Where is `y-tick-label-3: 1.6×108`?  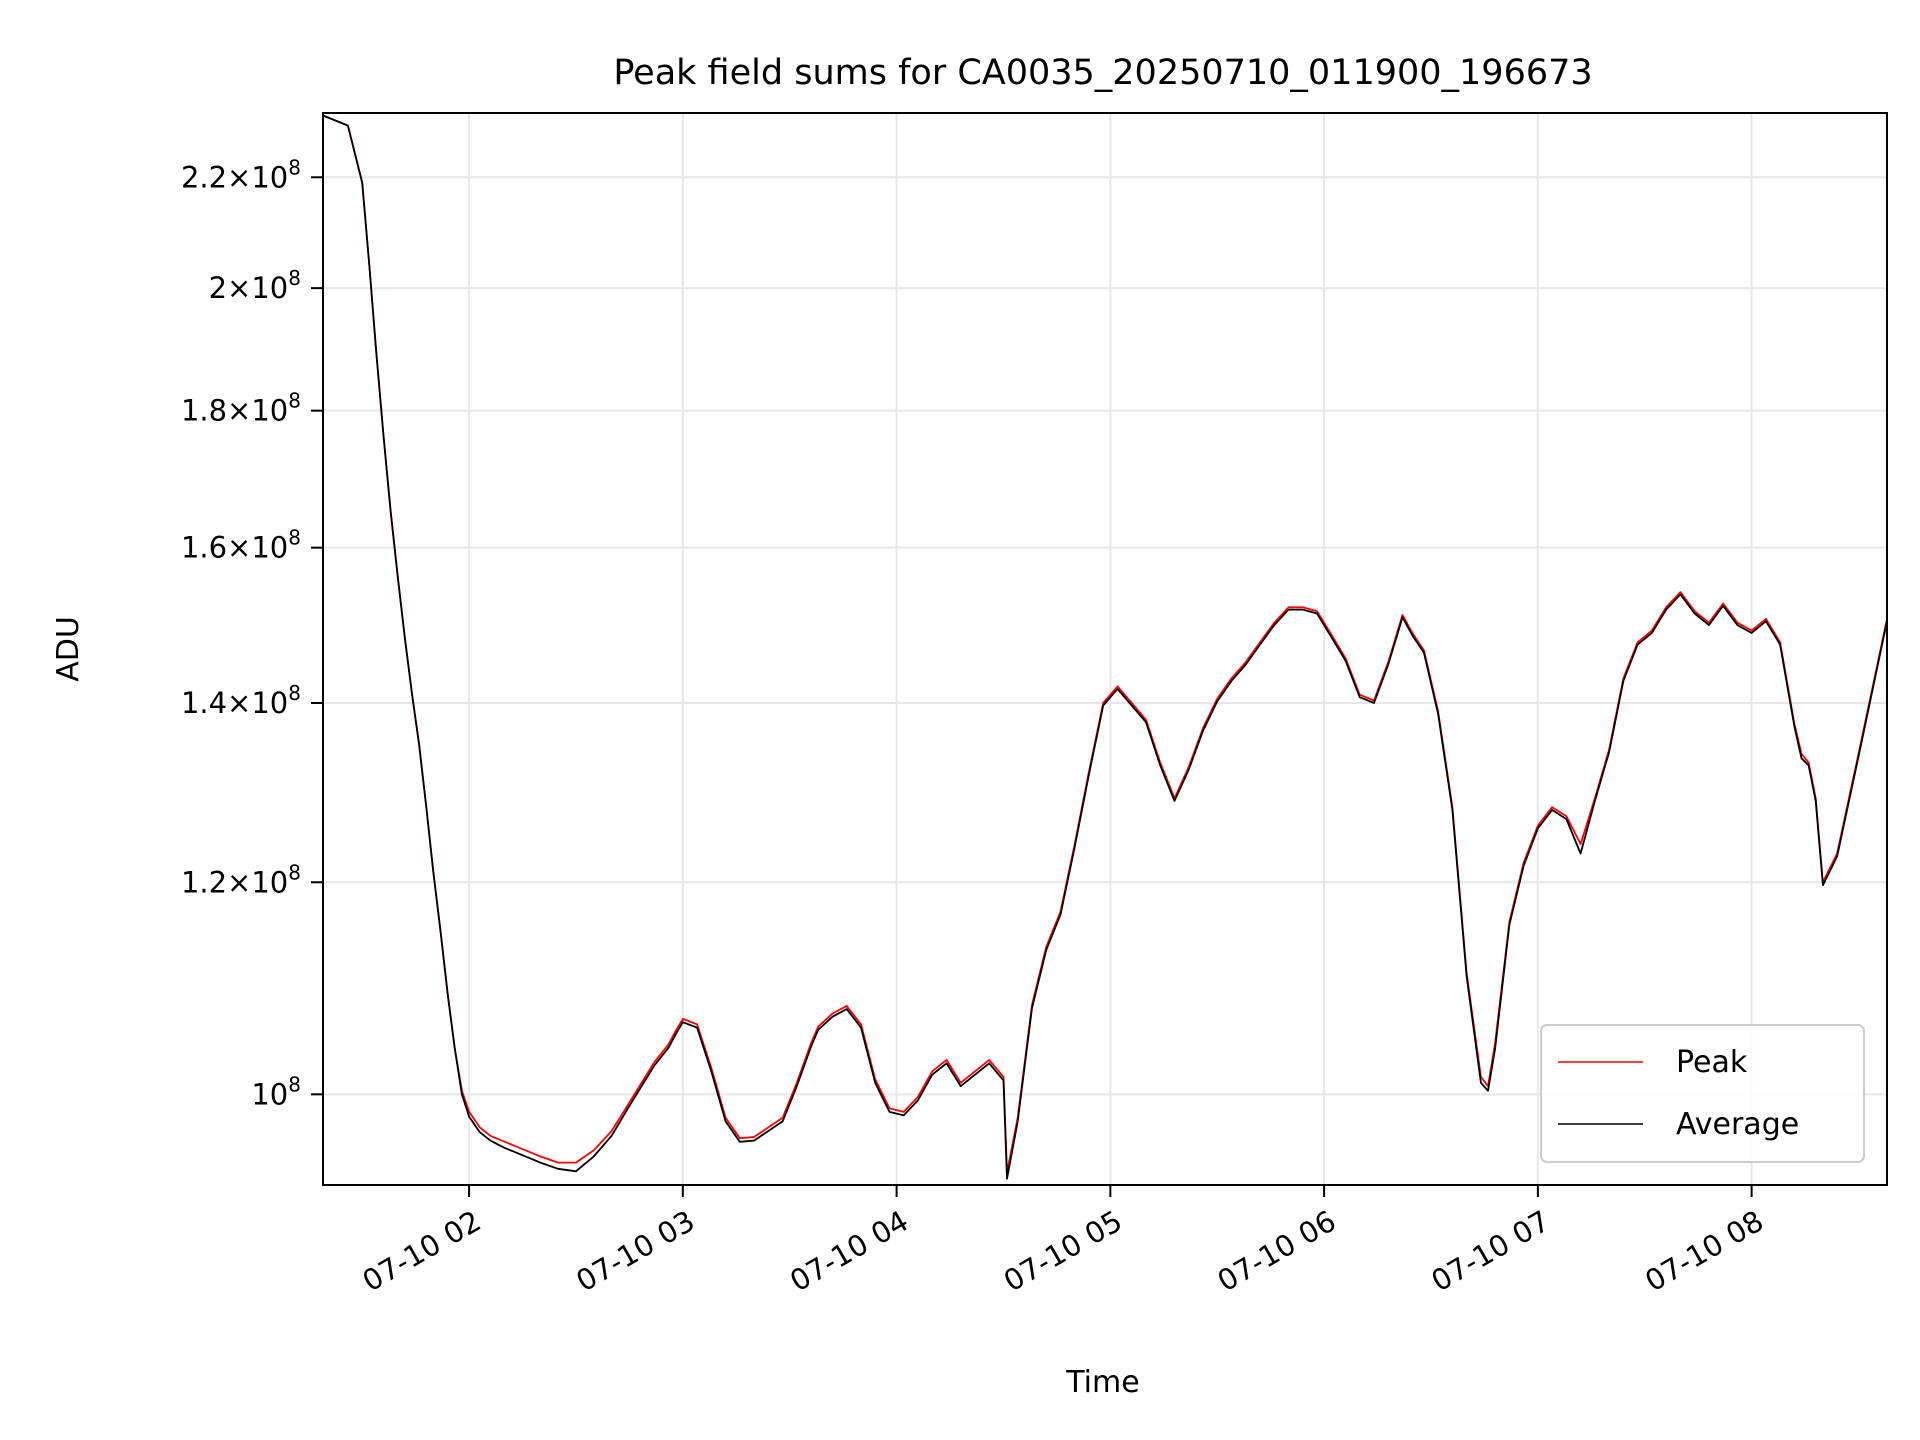
y-tick-label-3: 1.6×108 is located at coordinates (241, 545).